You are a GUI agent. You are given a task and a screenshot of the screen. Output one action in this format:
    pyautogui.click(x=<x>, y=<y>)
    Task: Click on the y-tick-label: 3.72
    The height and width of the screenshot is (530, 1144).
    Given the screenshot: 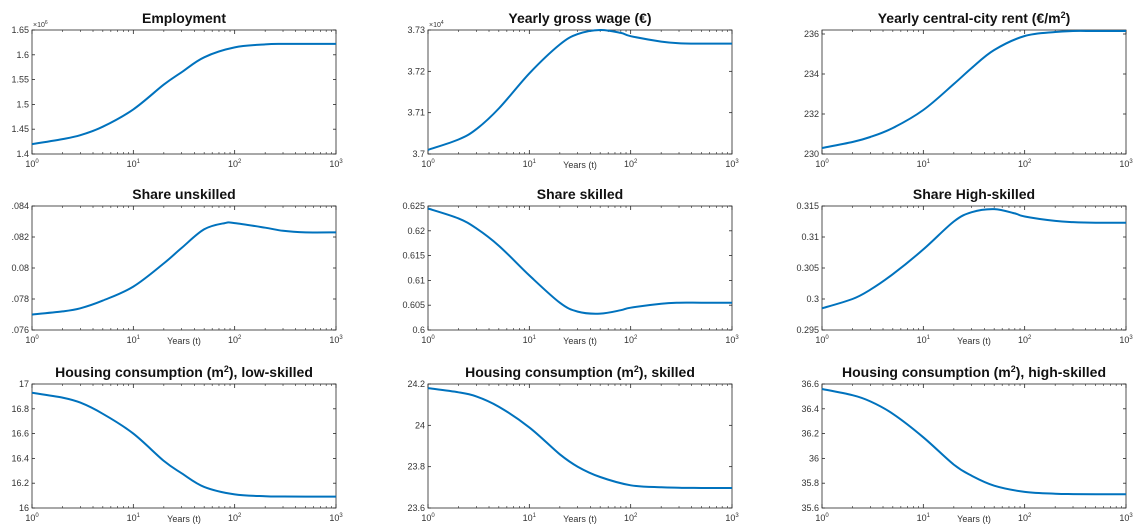 What is the action you would take?
    pyautogui.click(x=416, y=71)
    